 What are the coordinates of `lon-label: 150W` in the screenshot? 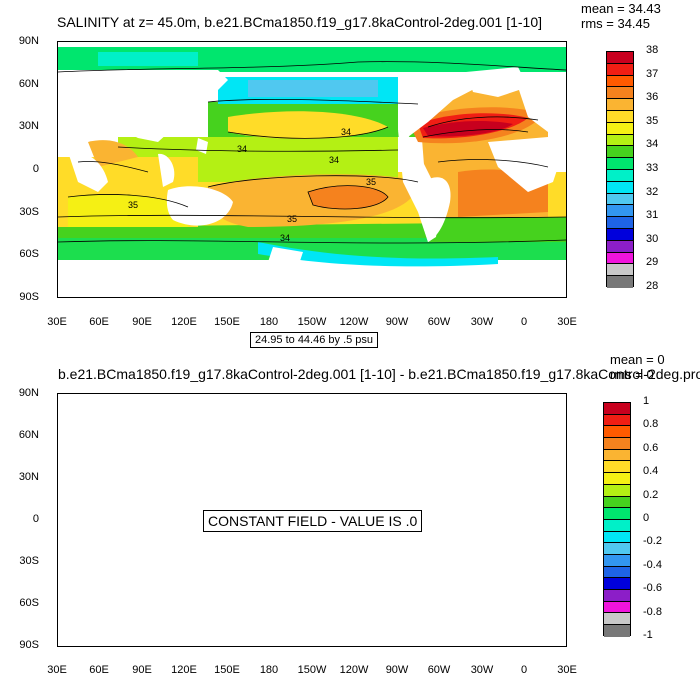 It's located at (312, 670).